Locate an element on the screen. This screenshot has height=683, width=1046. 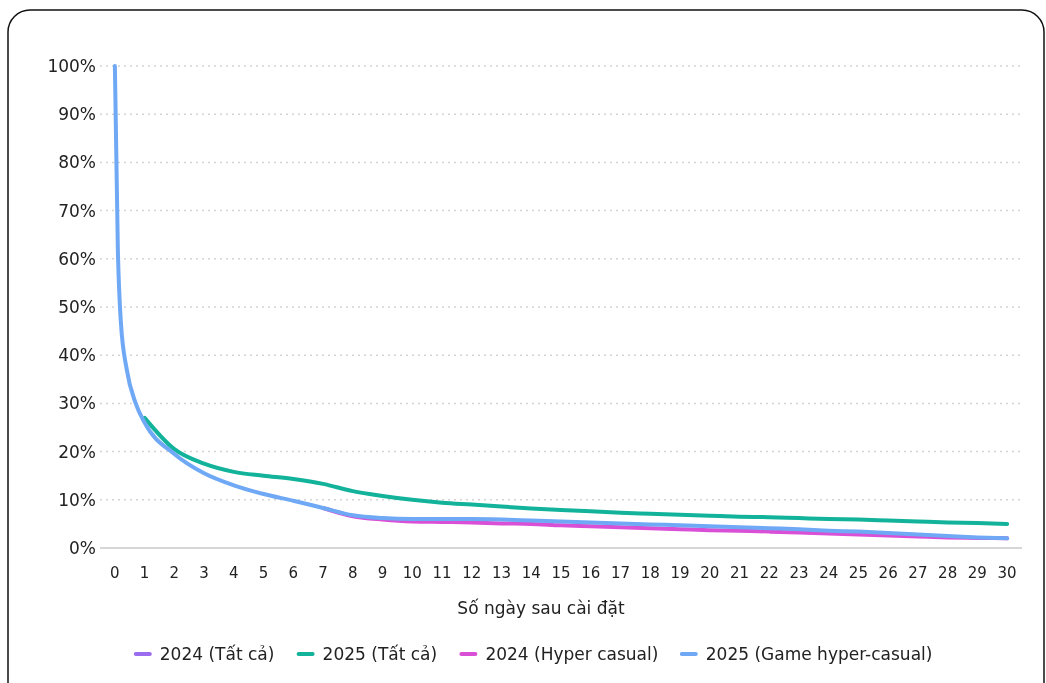
x-tick-label: 2 is located at coordinates (174, 573).